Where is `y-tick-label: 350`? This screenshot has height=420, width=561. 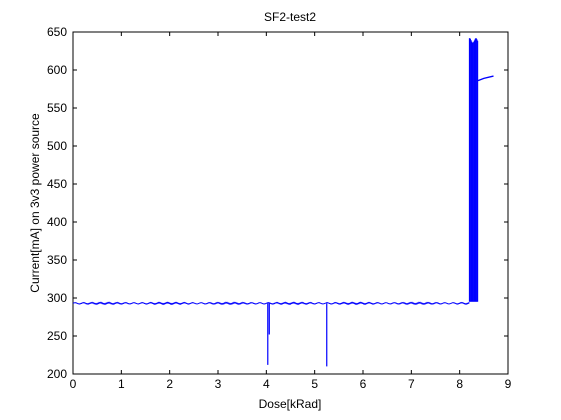
y-tick-label: 350 is located at coordinates (57, 260).